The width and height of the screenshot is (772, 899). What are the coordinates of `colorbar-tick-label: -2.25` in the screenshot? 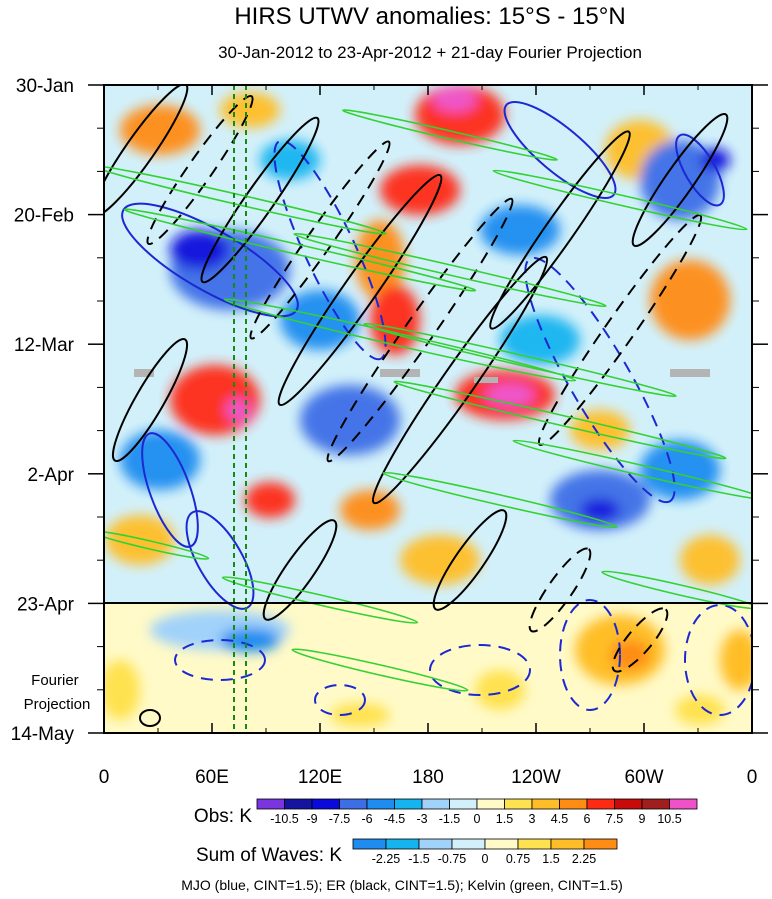 It's located at (386, 859).